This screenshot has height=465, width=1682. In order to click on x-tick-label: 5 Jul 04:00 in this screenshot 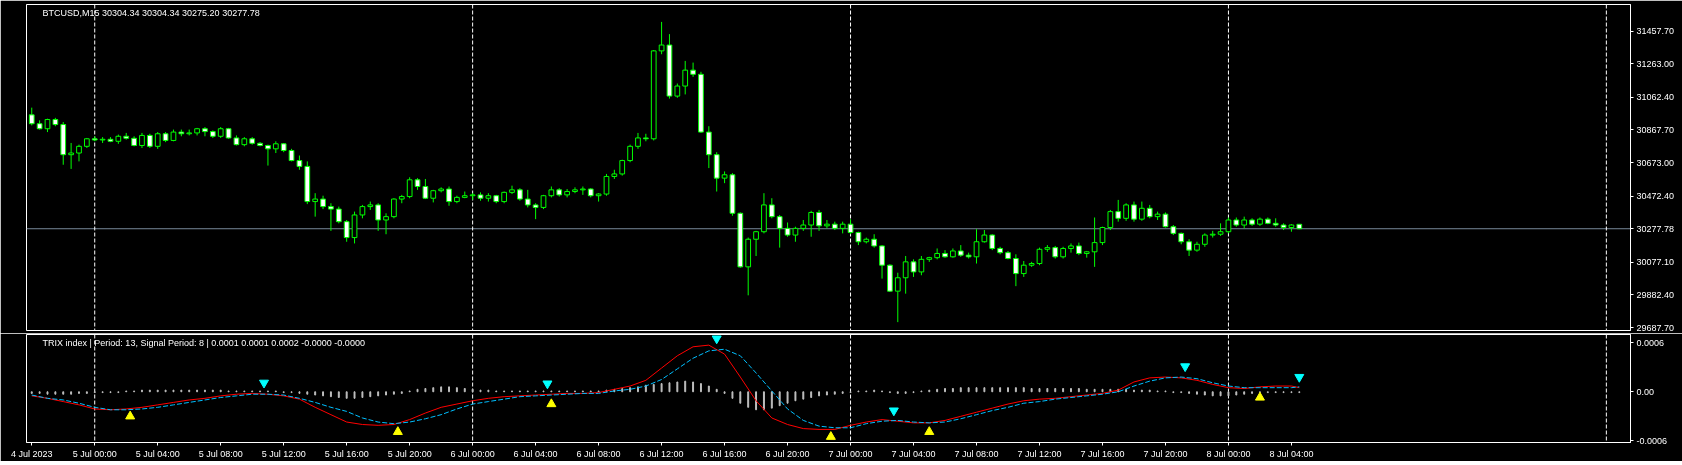, I will do `click(157, 453)`.